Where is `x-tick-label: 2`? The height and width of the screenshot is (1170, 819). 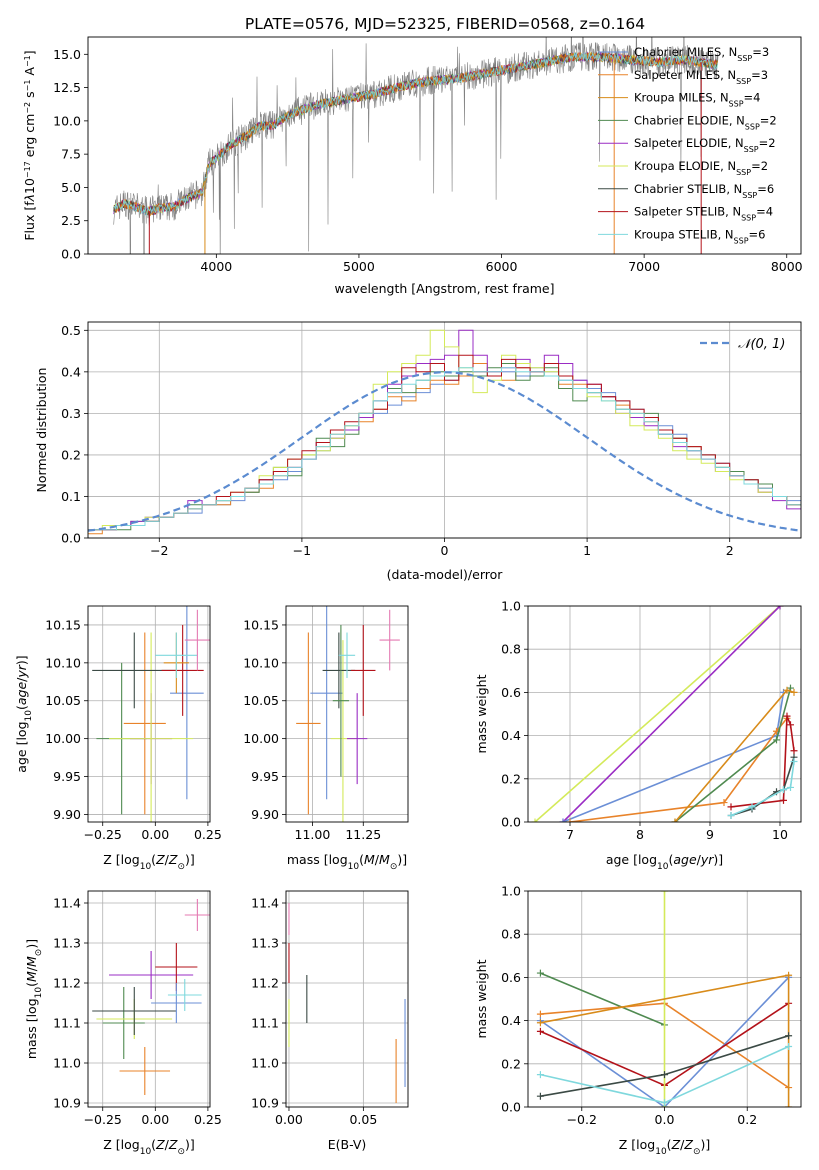 x-tick-label: 2 is located at coordinates (730, 550).